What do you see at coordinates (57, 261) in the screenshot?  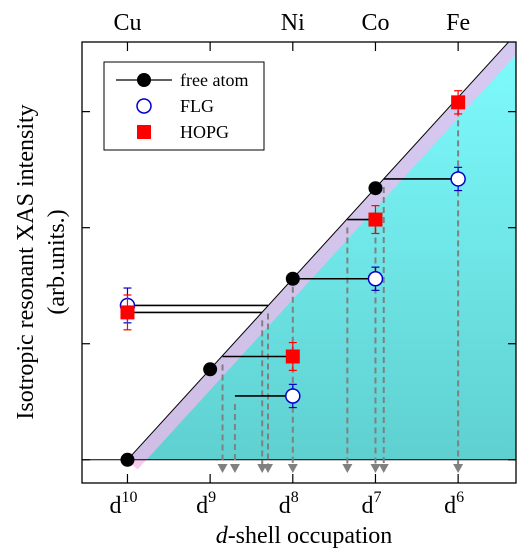 I see `y-axis-label-line2: (arb.units.)` at bounding box center [57, 261].